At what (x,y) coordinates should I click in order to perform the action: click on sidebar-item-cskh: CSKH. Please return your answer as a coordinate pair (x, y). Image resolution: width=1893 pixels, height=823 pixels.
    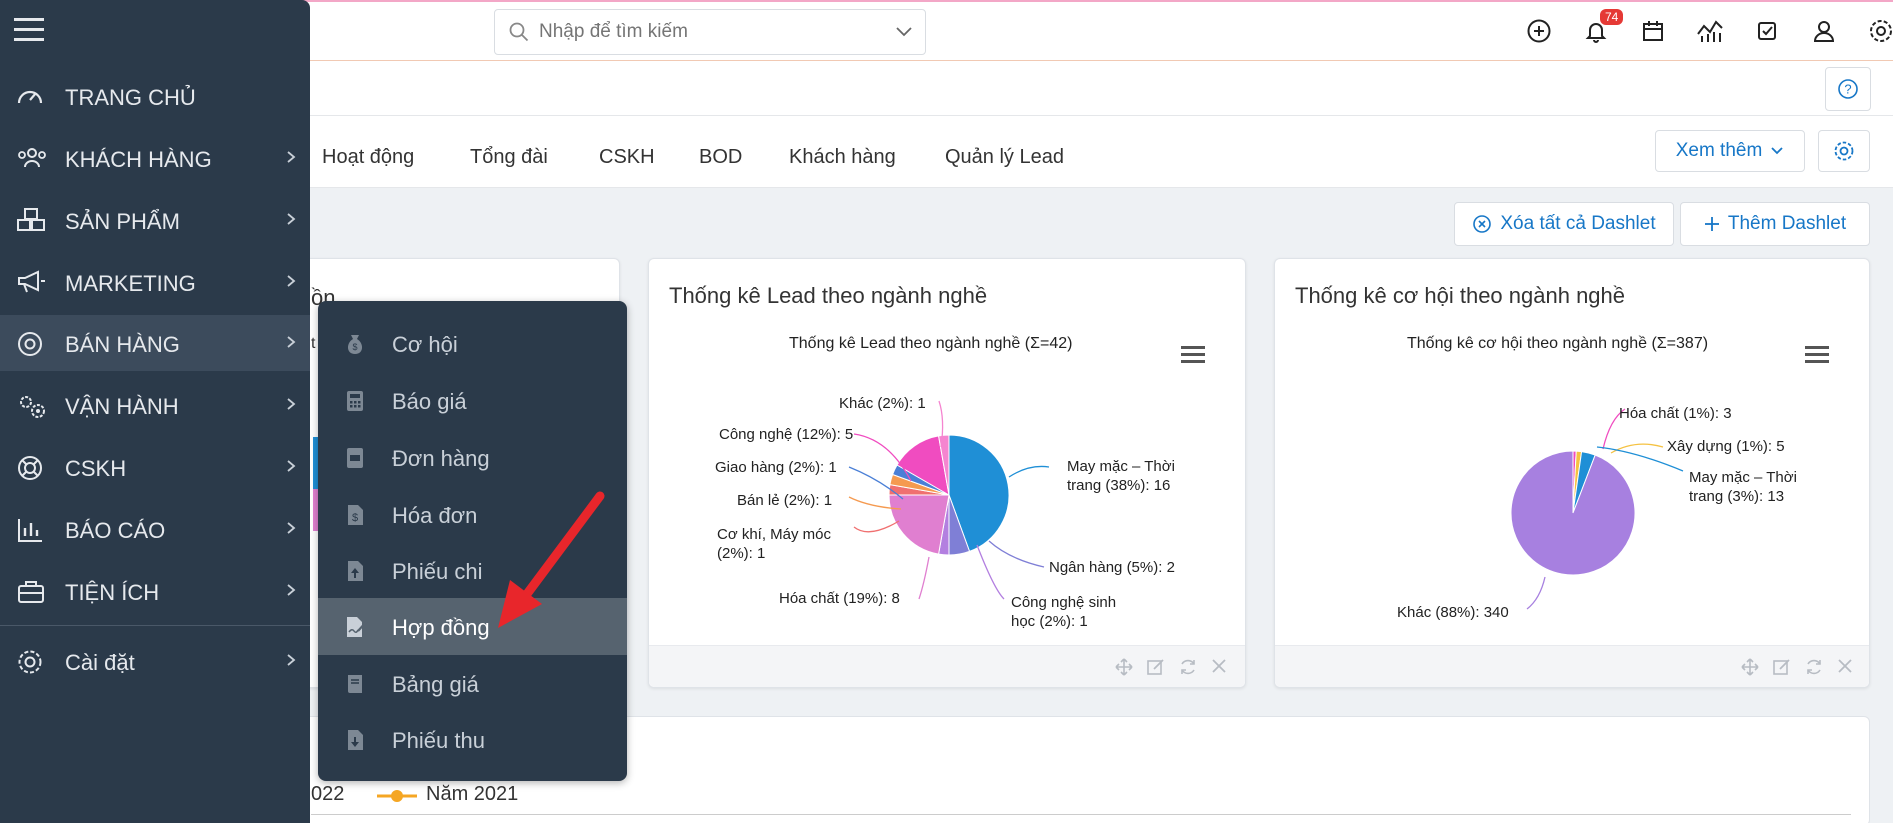
    Looking at the image, I should click on (155, 467).